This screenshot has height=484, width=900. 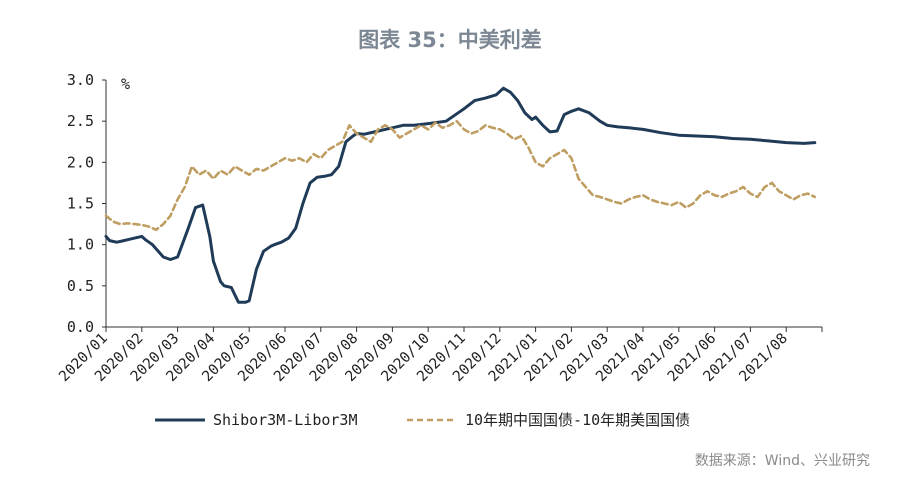 What do you see at coordinates (80, 327) in the screenshot?
I see `y-tick-label: 0.0` at bounding box center [80, 327].